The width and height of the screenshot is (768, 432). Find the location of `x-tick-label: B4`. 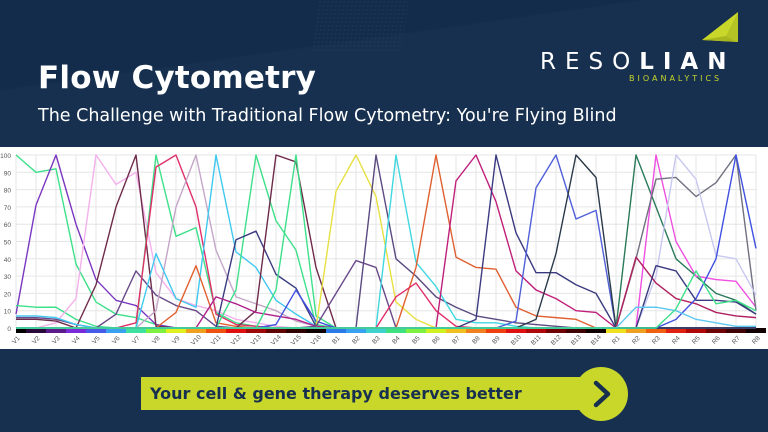

x-tick-label: B4 is located at coordinates (396, 340).